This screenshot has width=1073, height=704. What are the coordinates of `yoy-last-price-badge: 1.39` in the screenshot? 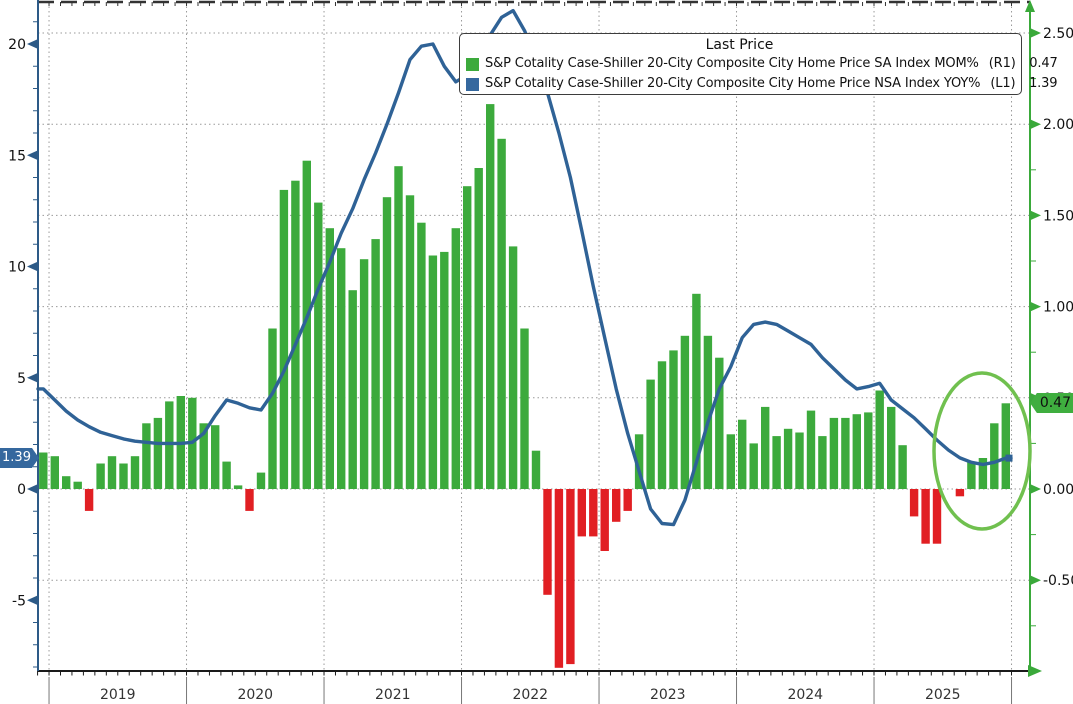 It's located at (19, 458).